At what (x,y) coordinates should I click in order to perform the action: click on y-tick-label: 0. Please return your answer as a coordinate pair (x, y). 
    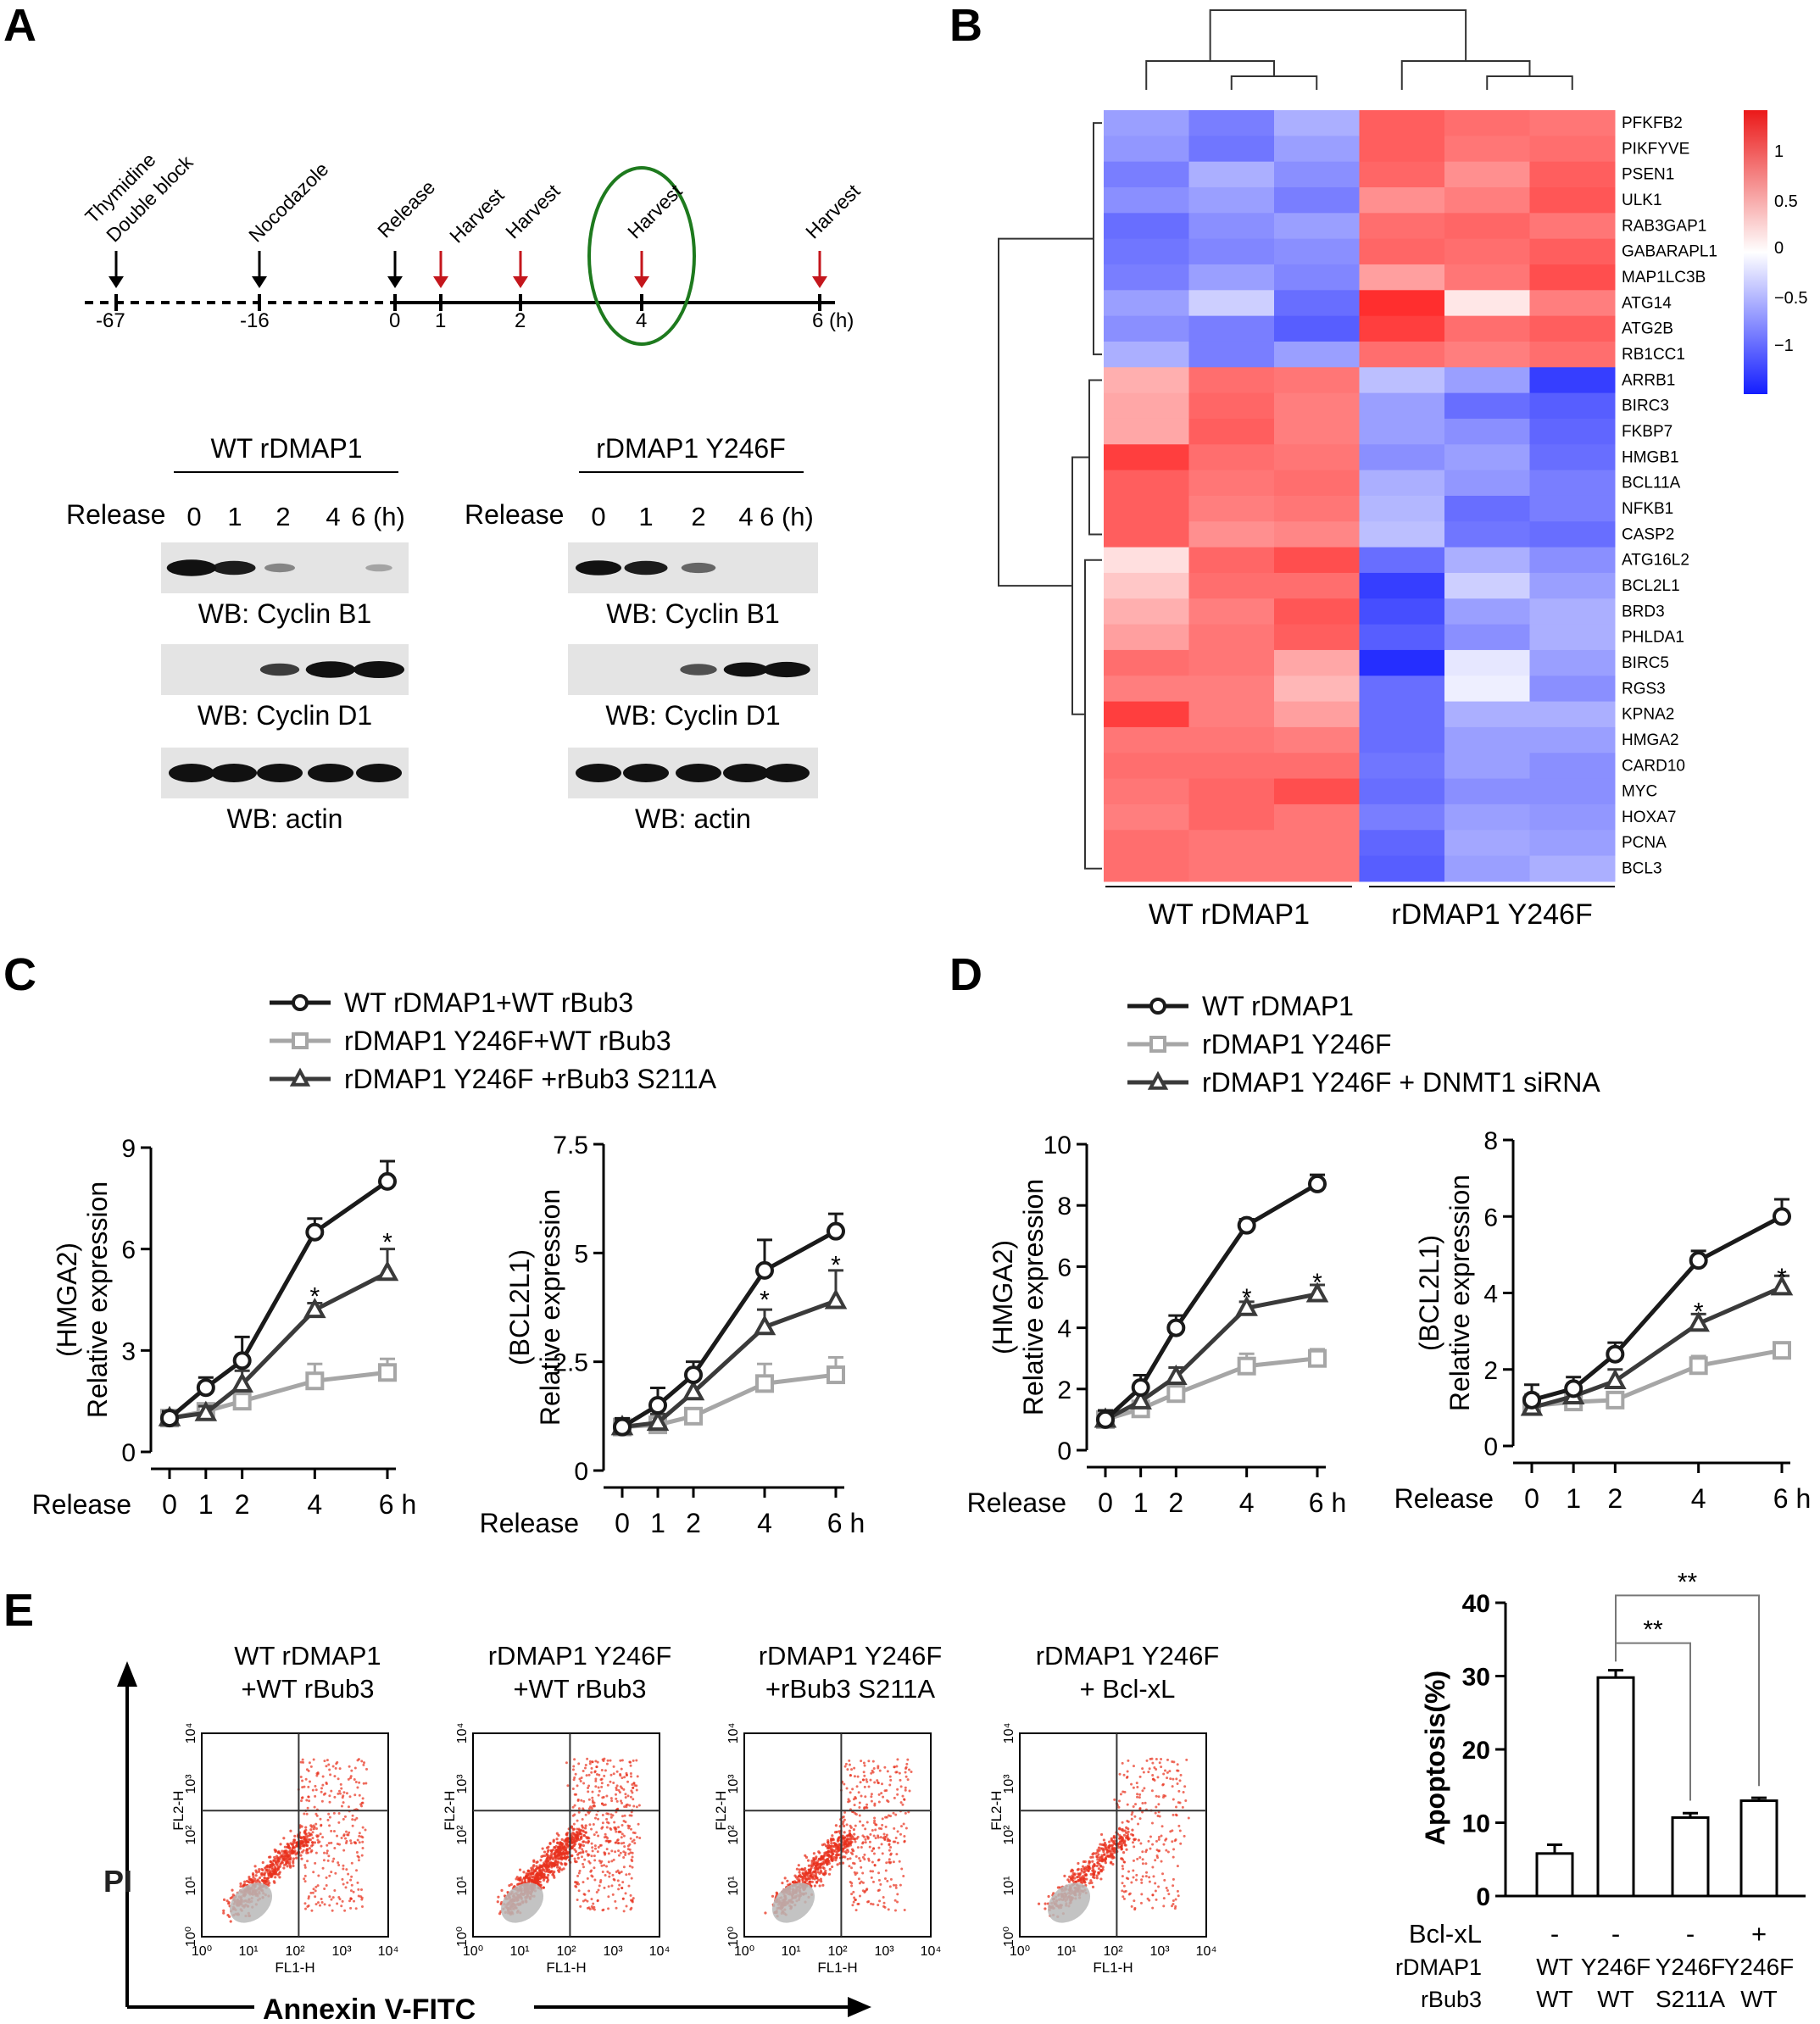
    Looking at the image, I should click on (128, 1453).